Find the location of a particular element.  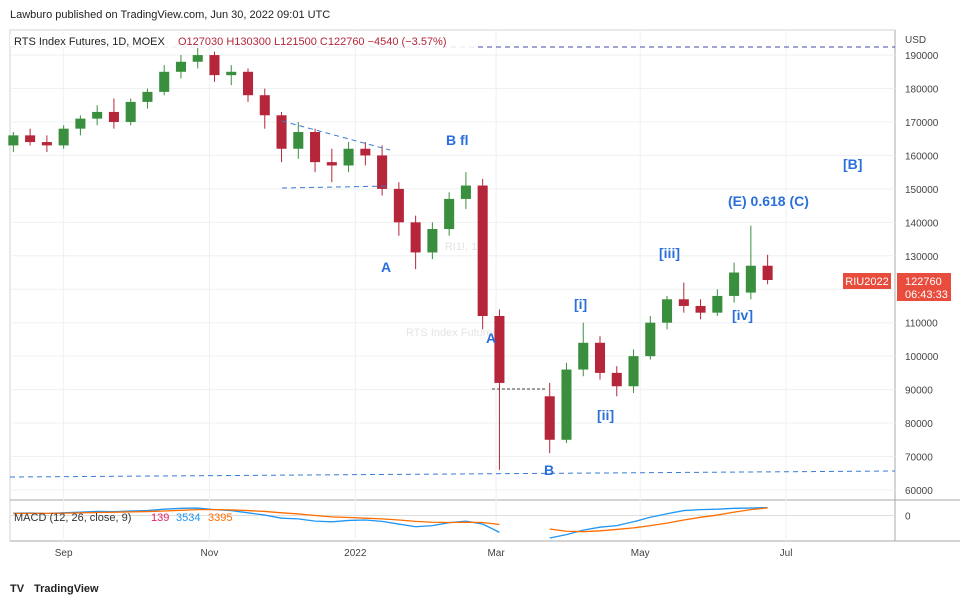

legend-bg is located at coordinates (244, 41).